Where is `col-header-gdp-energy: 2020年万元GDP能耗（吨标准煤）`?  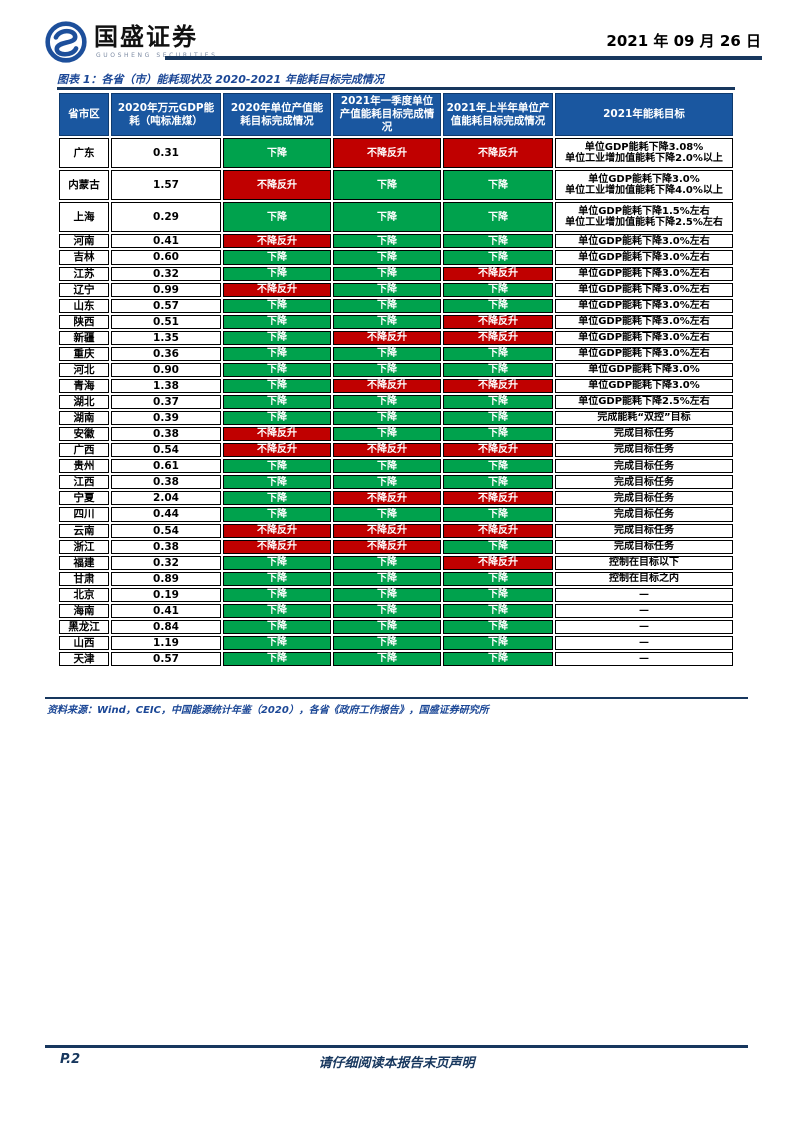 col-header-gdp-energy: 2020年万元GDP能耗（吨标准煤） is located at coordinates (166, 115).